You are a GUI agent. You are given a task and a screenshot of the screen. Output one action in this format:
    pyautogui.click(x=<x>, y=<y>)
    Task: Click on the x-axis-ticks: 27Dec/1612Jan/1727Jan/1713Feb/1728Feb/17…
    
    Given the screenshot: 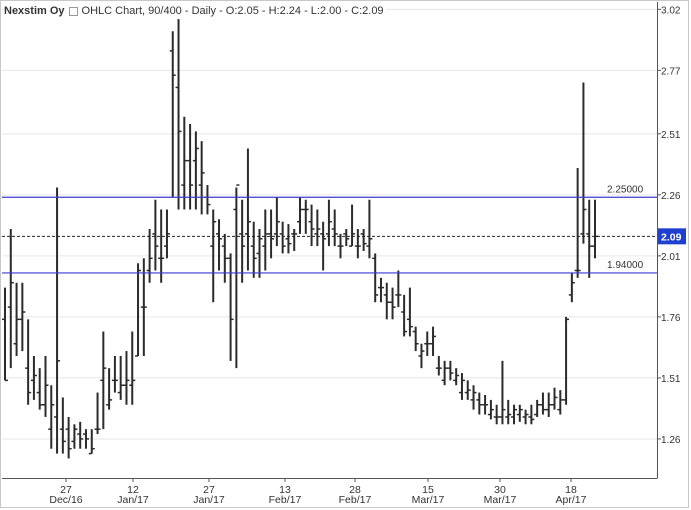 What is the action you would take?
    pyautogui.click(x=318, y=492)
    